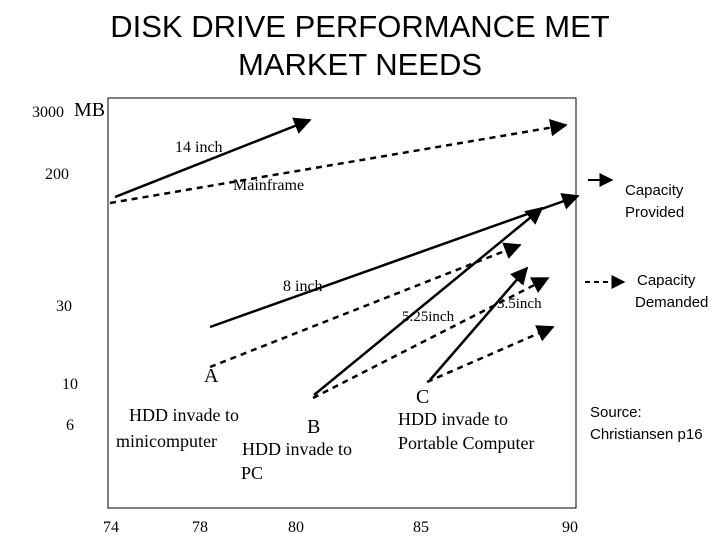 This screenshot has width=720, height=540. What do you see at coordinates (453, 419) in the screenshot?
I see `annotation-c-text-1: HDD invade to` at bounding box center [453, 419].